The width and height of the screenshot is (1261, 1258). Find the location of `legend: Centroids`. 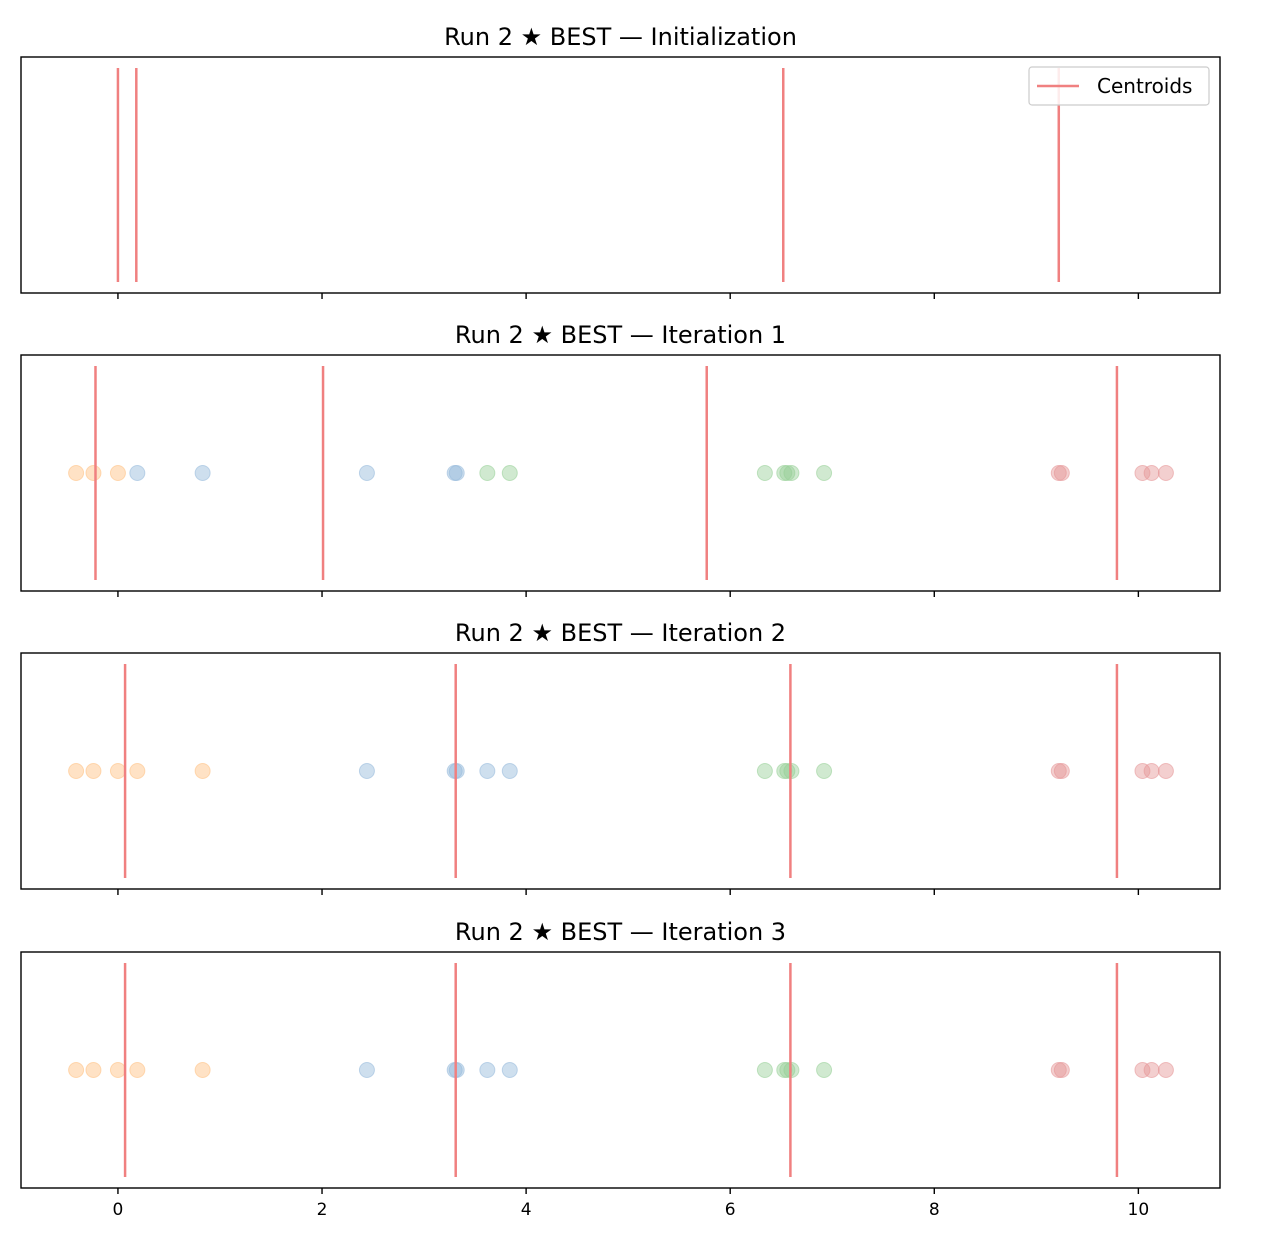

legend: Centroids is located at coordinates (1119, 86).